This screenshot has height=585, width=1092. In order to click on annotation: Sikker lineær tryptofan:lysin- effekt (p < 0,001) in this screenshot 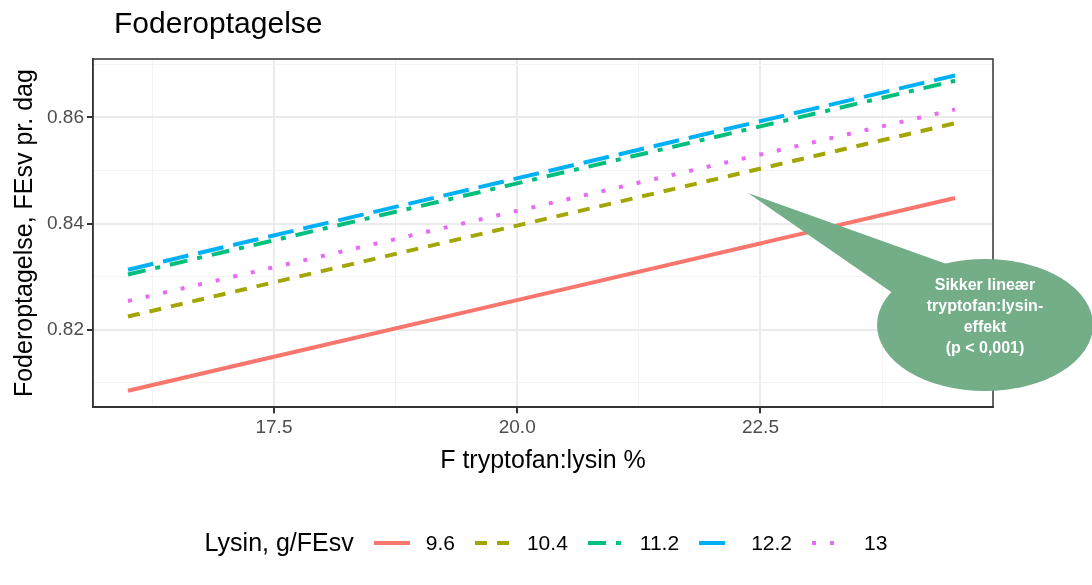, I will do `click(985, 316)`.